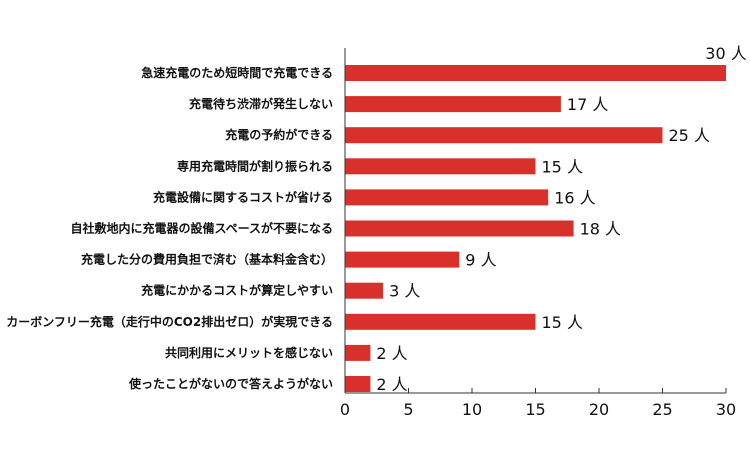 This screenshot has width=750, height=450. Describe the element at coordinates (169, 321) in the screenshot. I see `category-label: カーボンフリー充電（走行中のCO2排出ゼロ）が実現できる` at that location.